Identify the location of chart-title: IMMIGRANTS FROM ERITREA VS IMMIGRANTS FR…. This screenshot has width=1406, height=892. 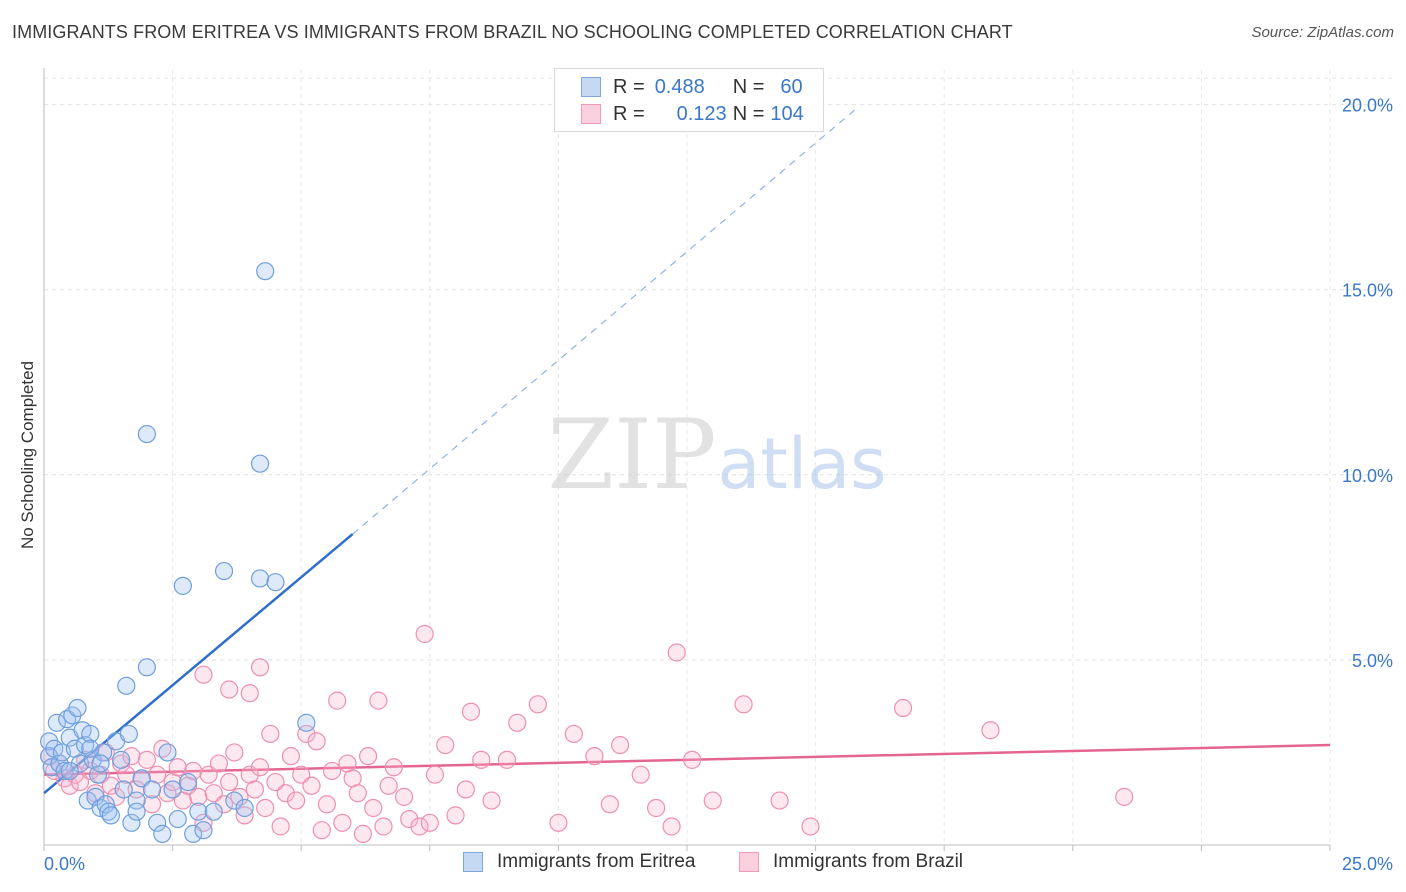
(512, 32).